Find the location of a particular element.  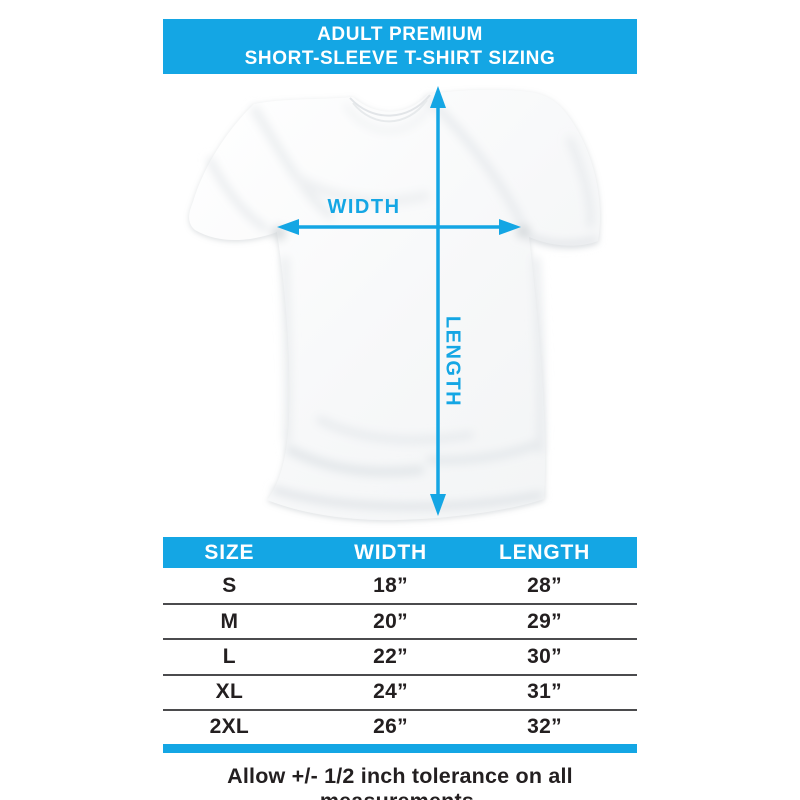

table-row: S 18” 28” is located at coordinates (400, 585).